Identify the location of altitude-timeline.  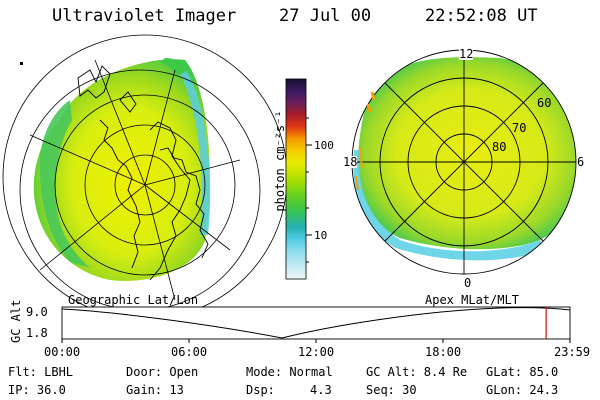
(316, 324).